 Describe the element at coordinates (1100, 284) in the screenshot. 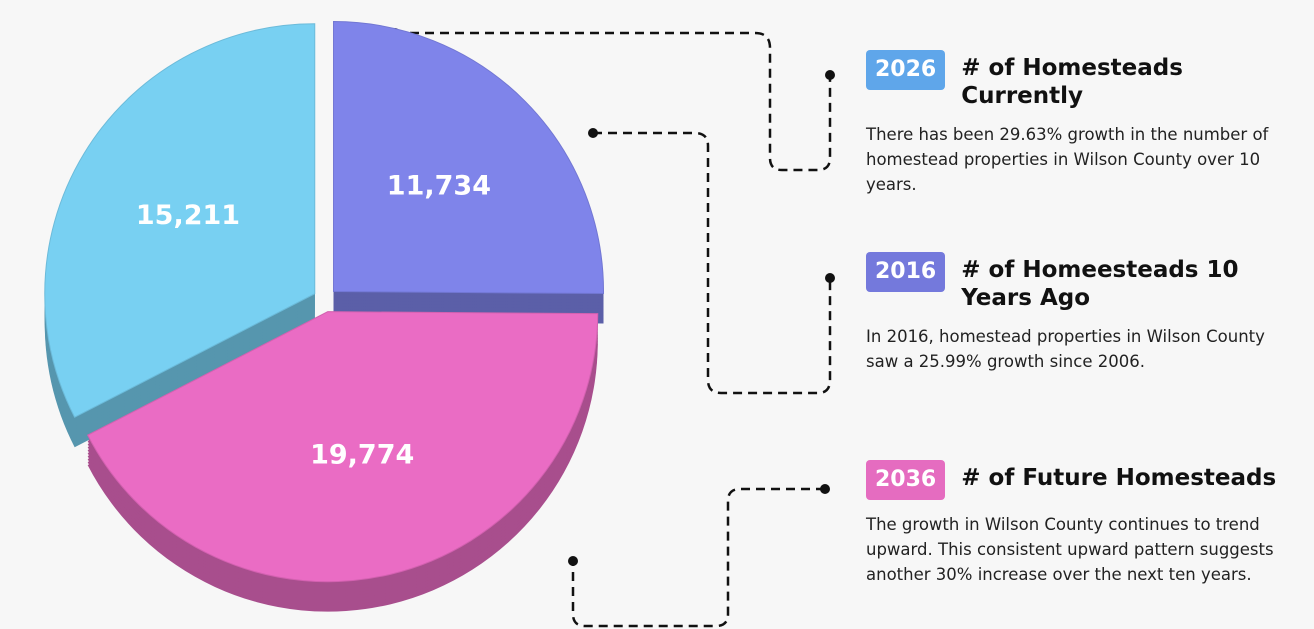

I see `callout-title: # of Homeesteads 10 Years Ago` at that location.